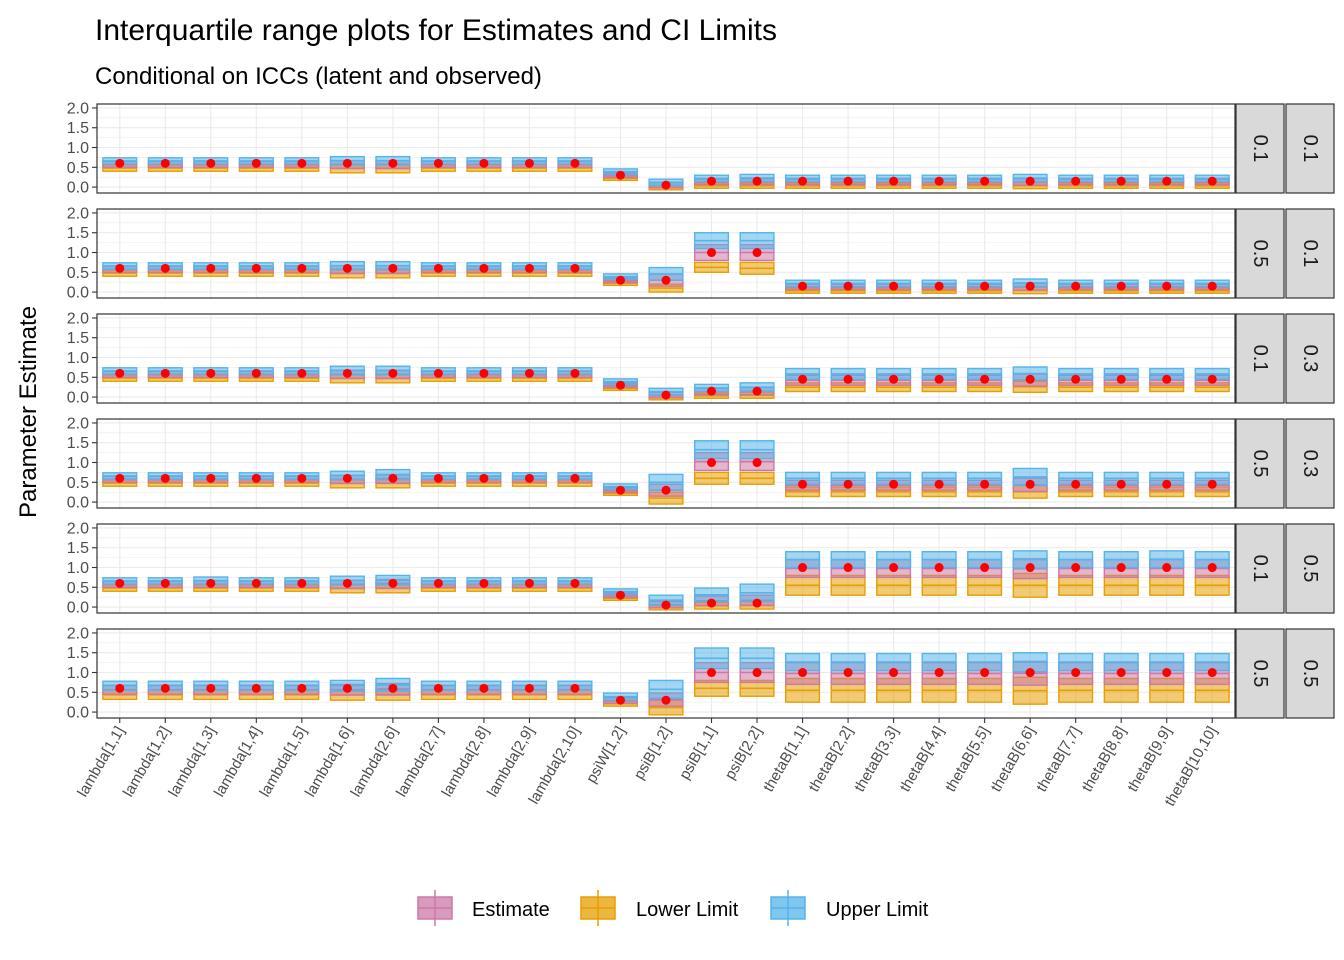 The height and width of the screenshot is (960, 1344). I want to click on facet-panel: 0.0 0.5 1.0 1.5 2.0 0.5 0.3, so click(701, 463).